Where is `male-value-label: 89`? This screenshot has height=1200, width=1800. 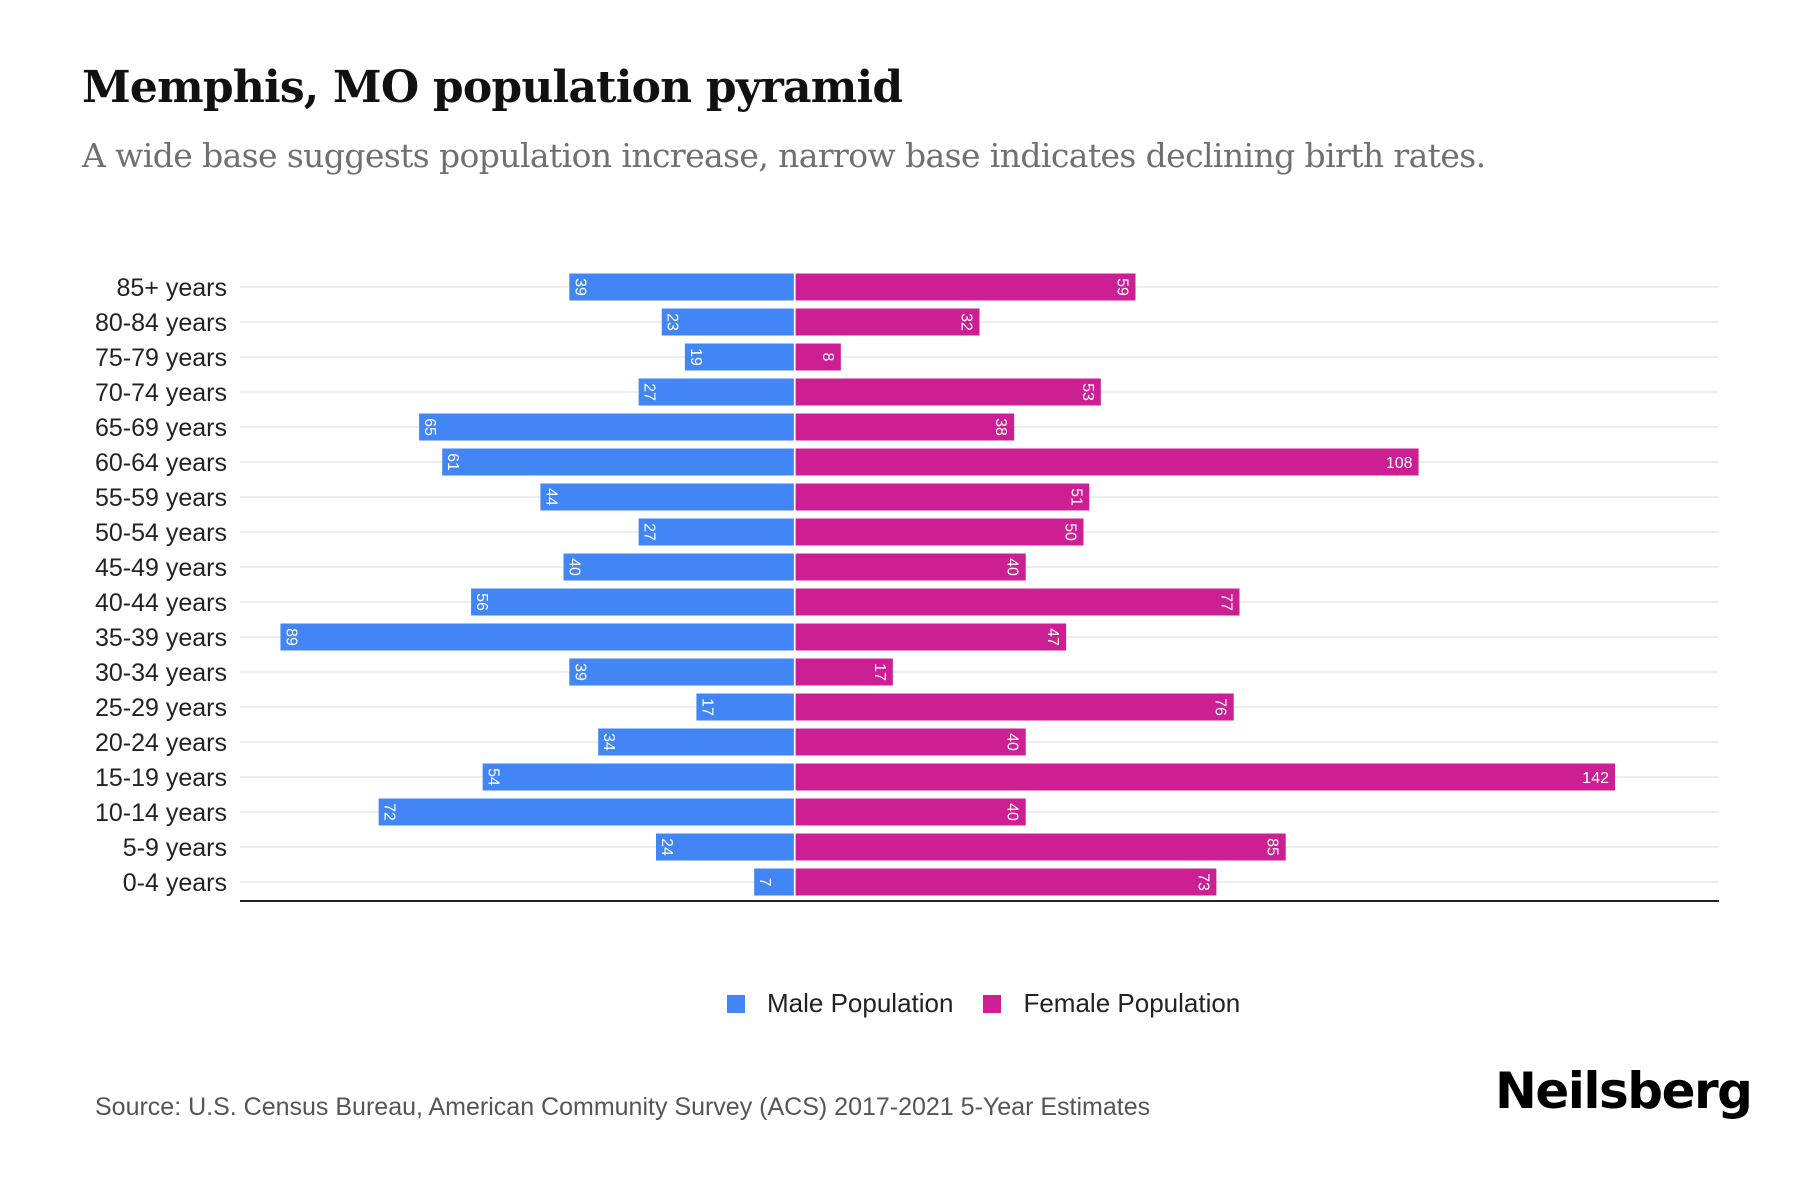
male-value-label: 89 is located at coordinates (290, 637).